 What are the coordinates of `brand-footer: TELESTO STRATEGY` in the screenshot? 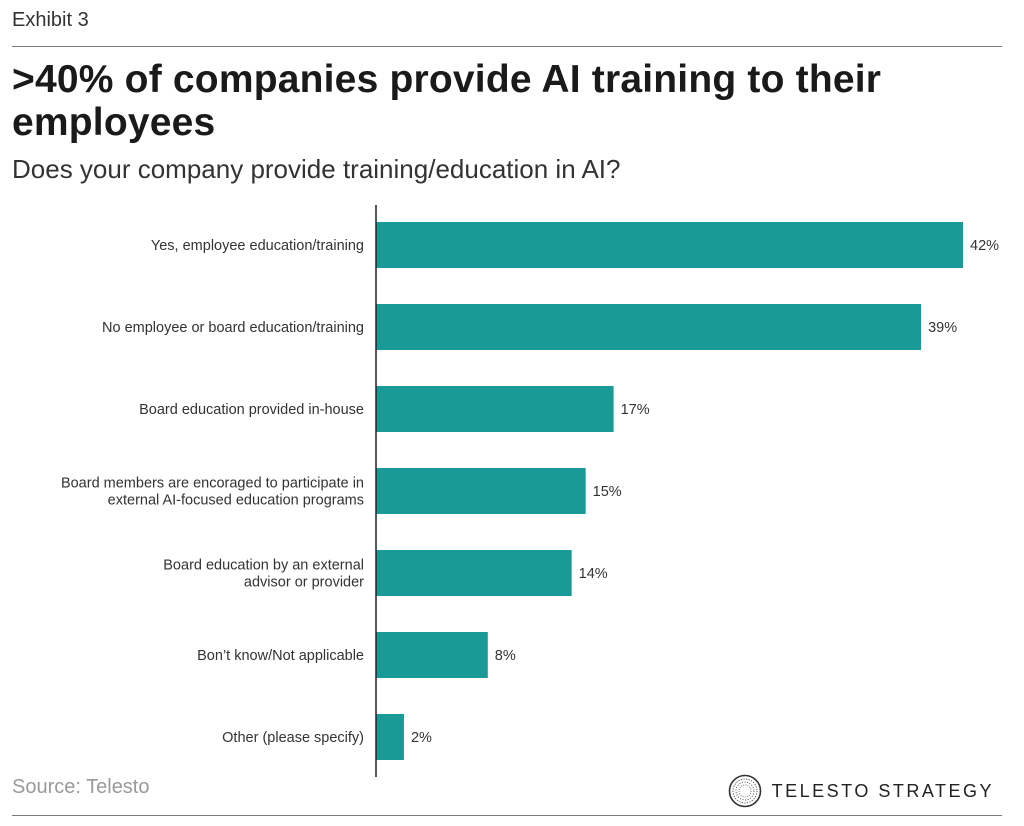 It's located at (861, 791).